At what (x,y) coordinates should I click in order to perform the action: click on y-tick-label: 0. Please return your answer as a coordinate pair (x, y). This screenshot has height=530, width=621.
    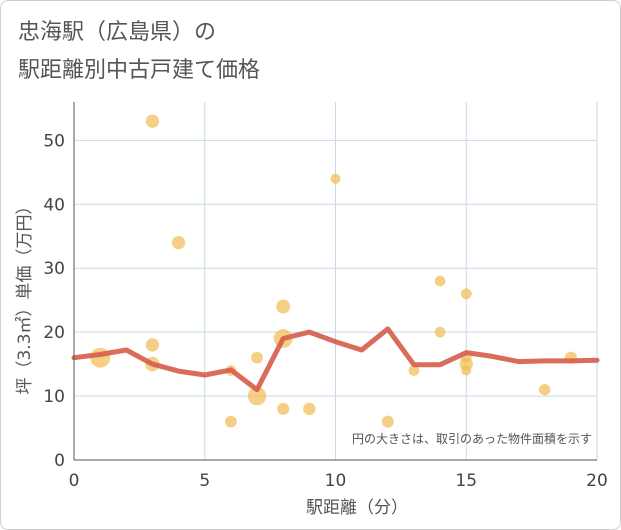
    Looking at the image, I should click on (59, 461).